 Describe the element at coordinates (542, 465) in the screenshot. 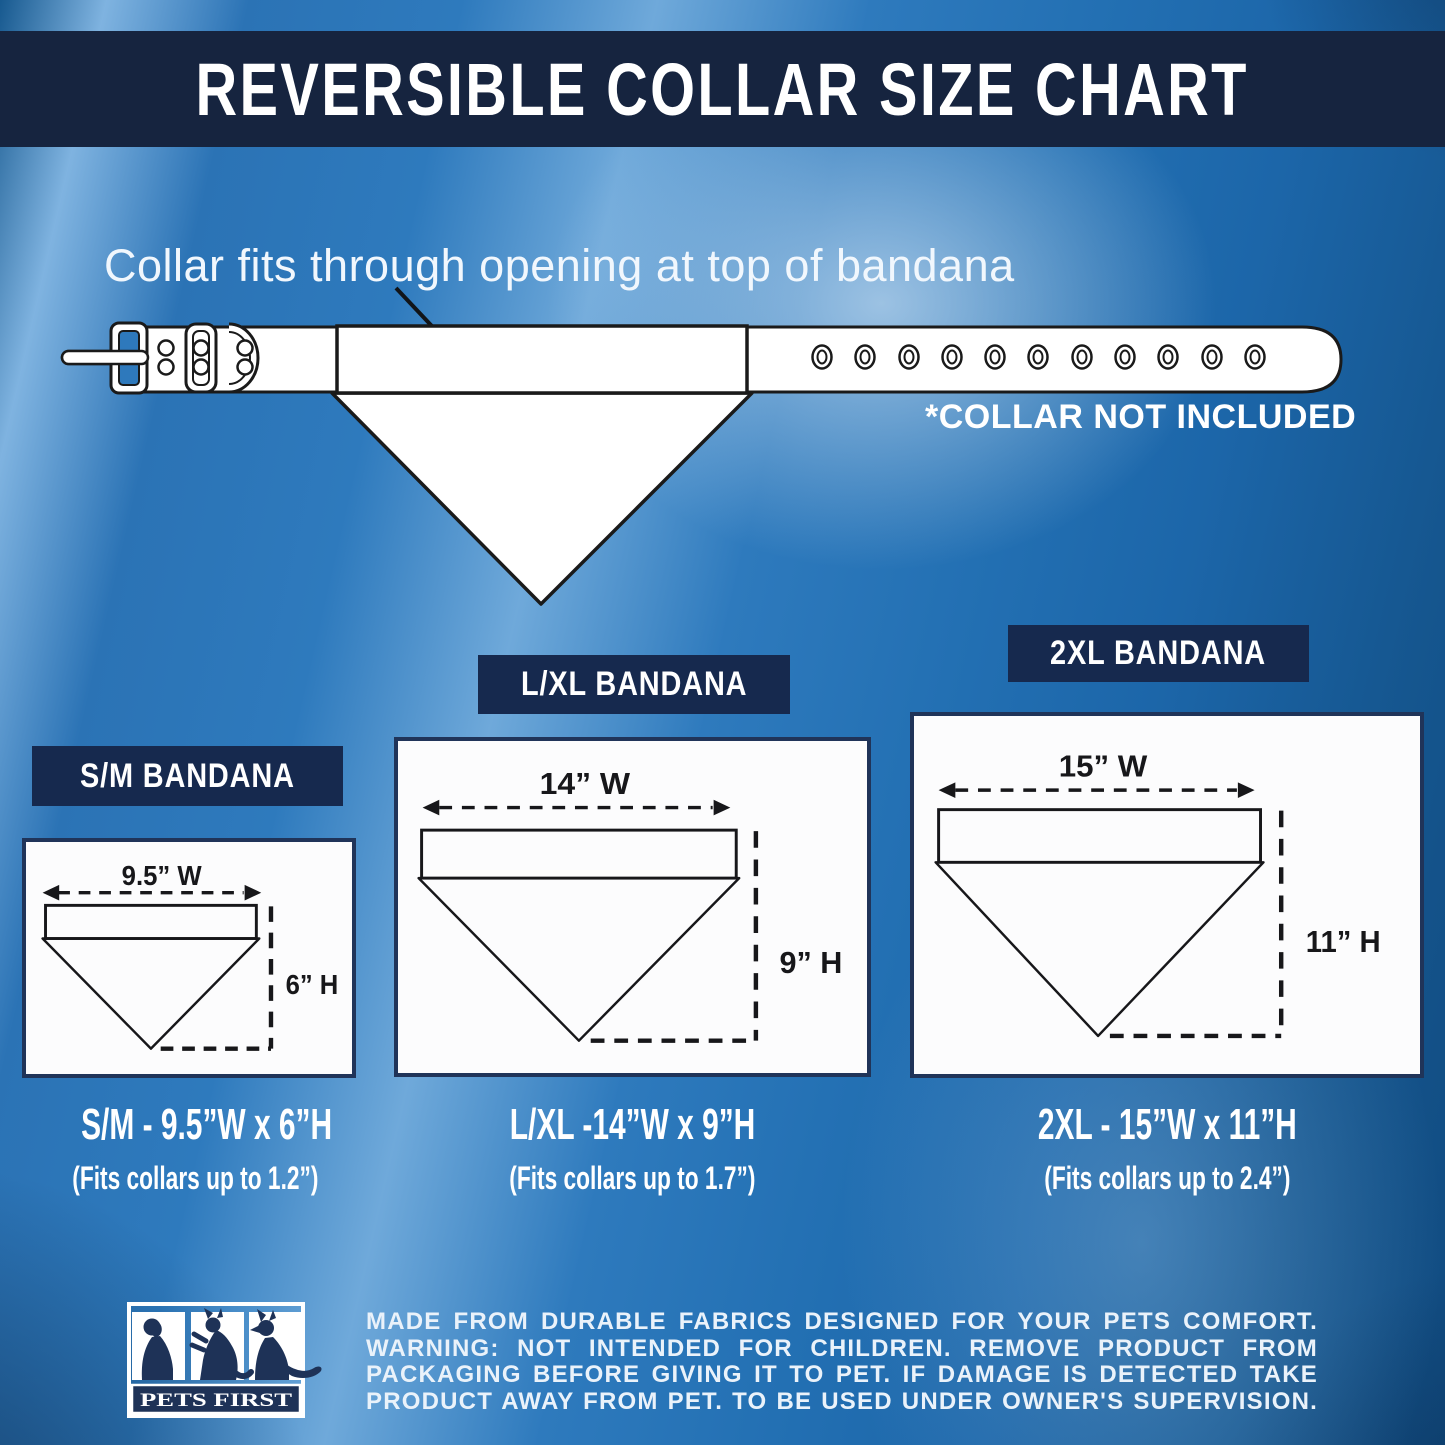

I see `bandana-on-collar` at that location.